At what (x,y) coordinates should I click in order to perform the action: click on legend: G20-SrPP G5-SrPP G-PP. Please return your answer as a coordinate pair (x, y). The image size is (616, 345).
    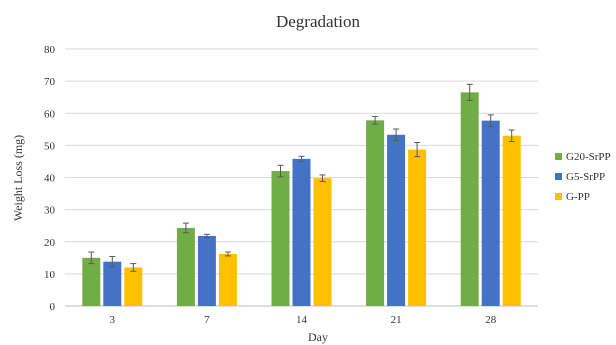
    Looking at the image, I should click on (583, 177).